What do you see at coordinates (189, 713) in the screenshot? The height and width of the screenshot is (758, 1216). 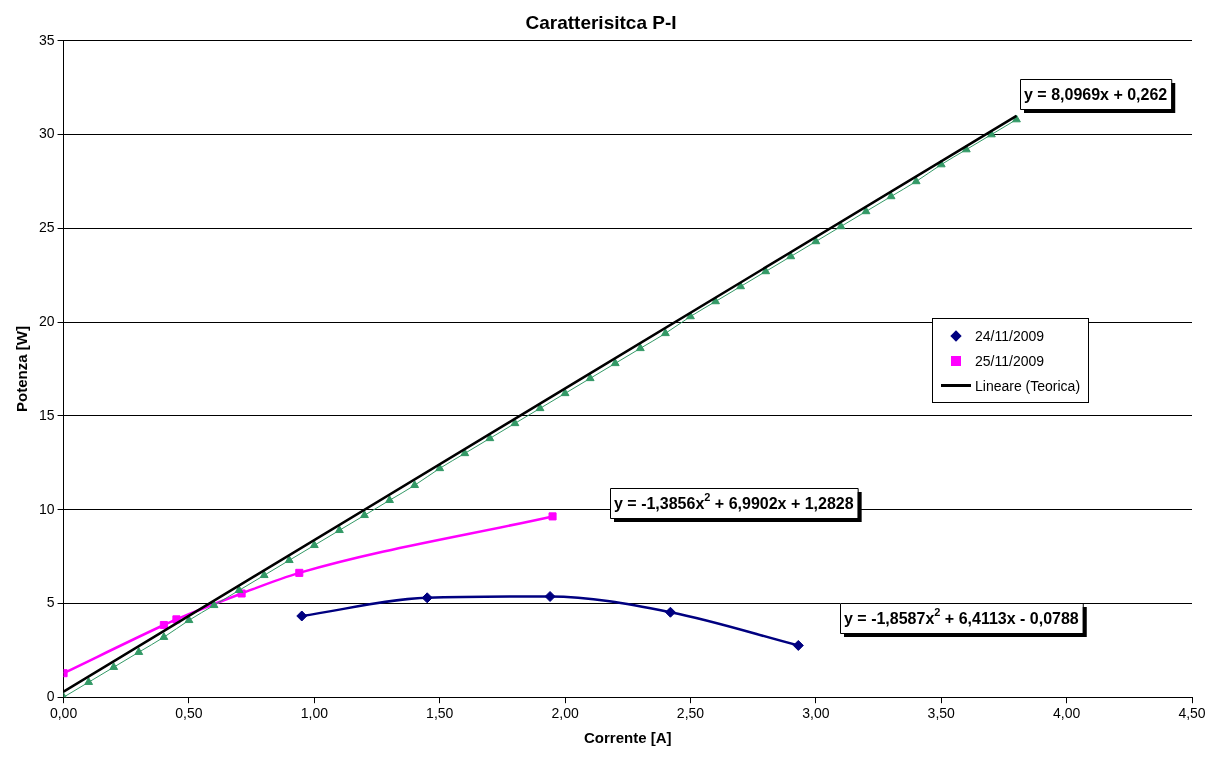 I see `x-tick-label: 0,50` at bounding box center [189, 713].